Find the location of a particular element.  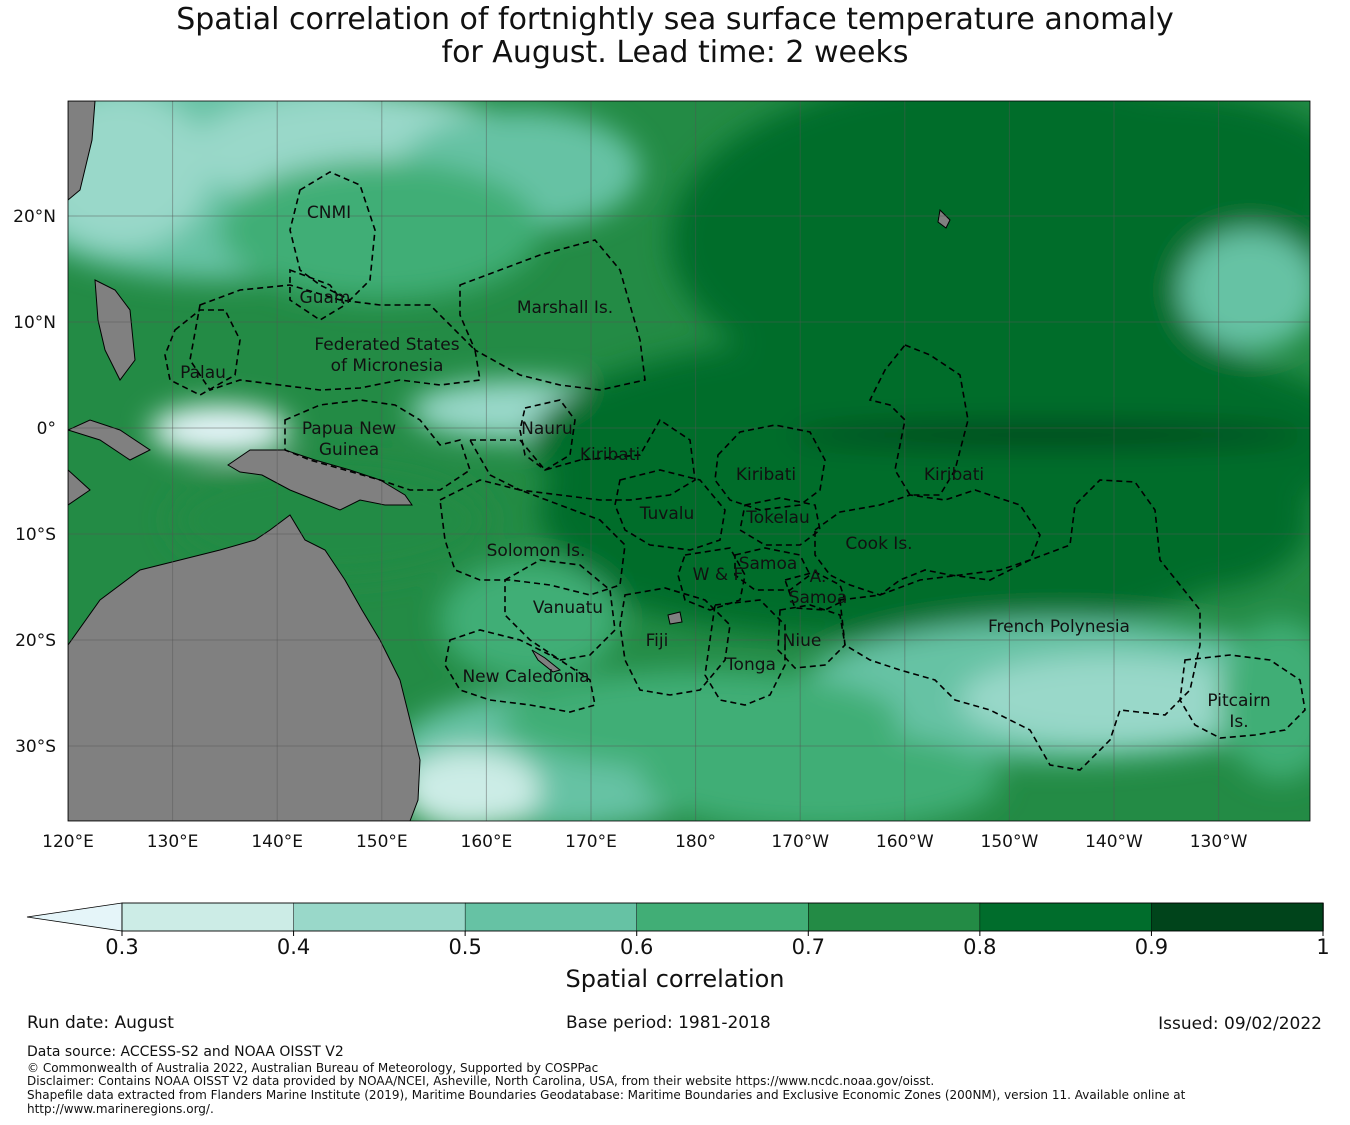

region-label-line: New Caledonia is located at coordinates (525, 677).